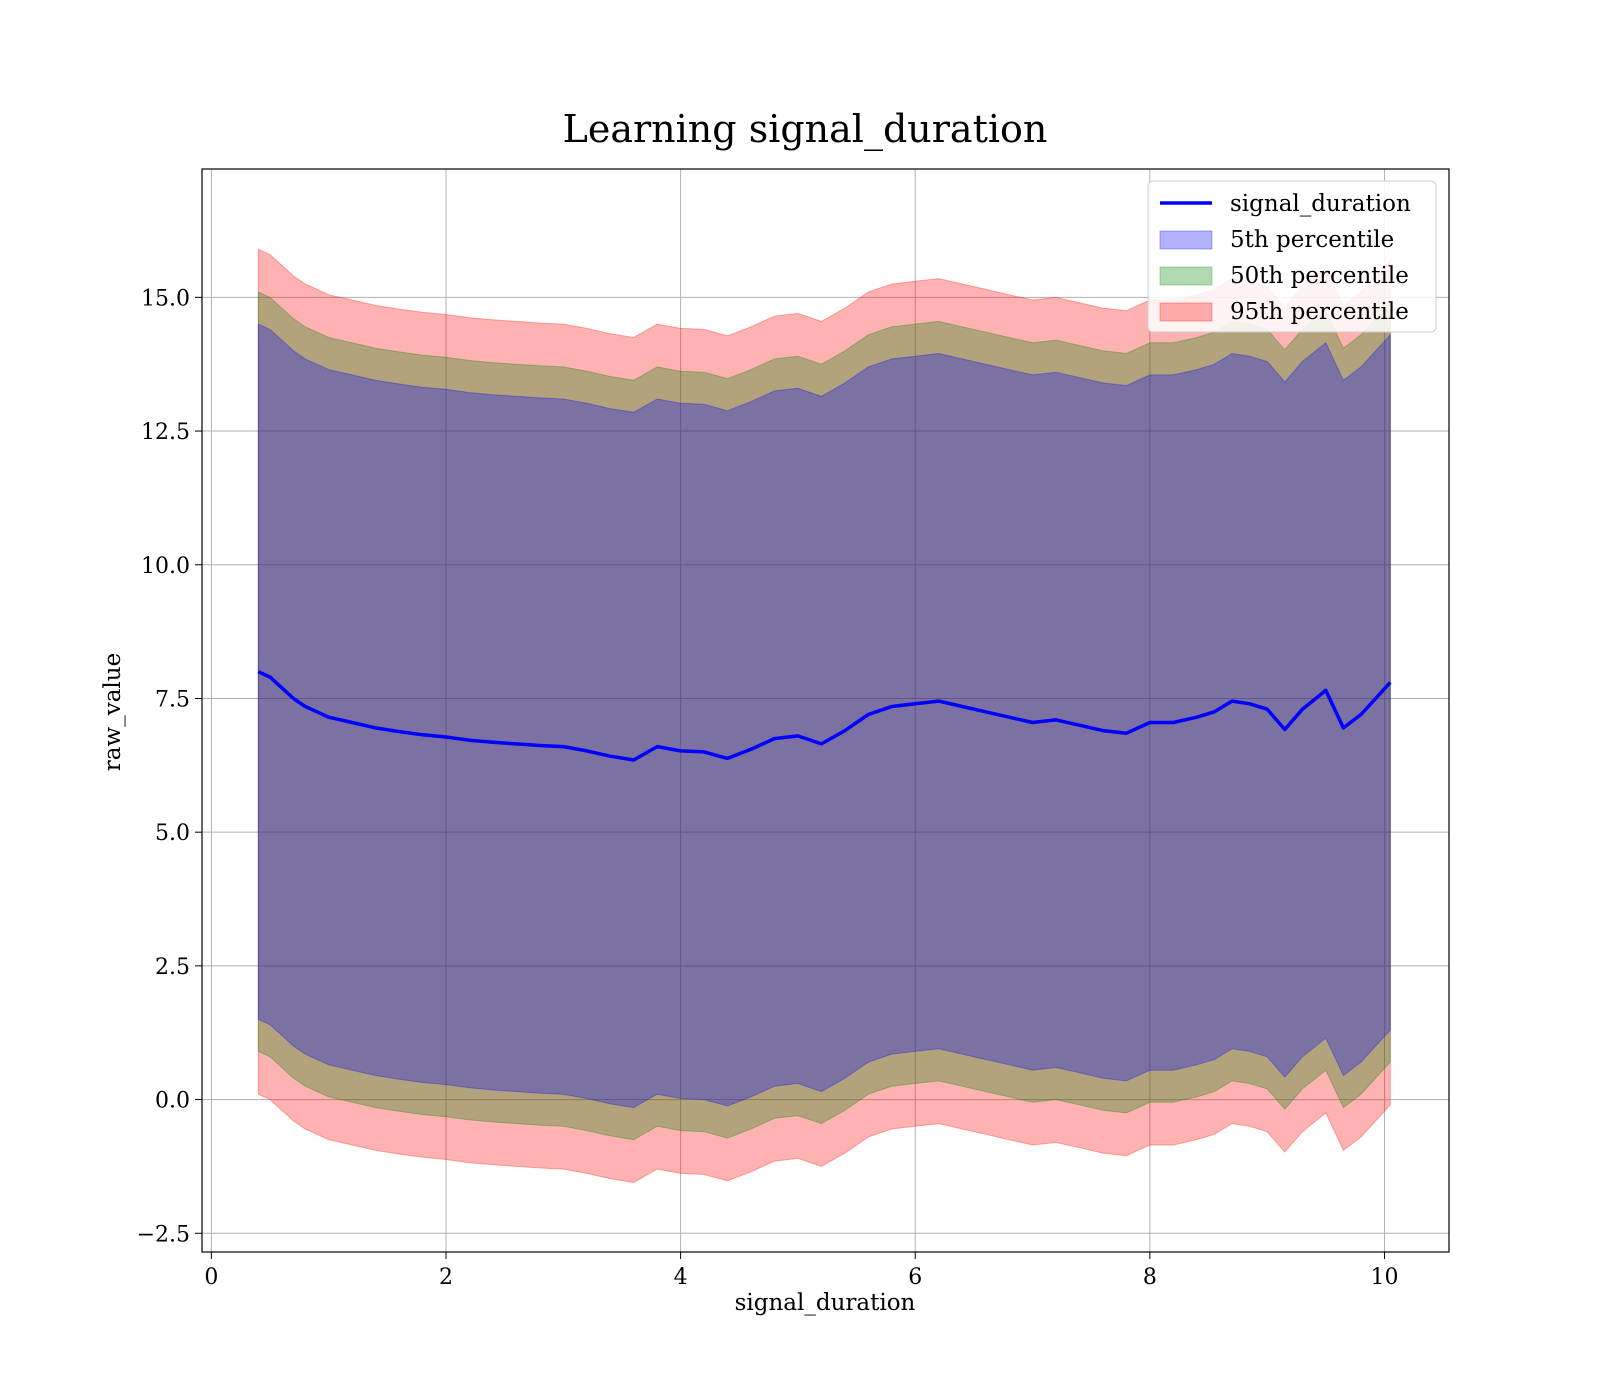  Describe the element at coordinates (163, 1234) in the screenshot. I see `y-tick-label: −2.5` at that location.